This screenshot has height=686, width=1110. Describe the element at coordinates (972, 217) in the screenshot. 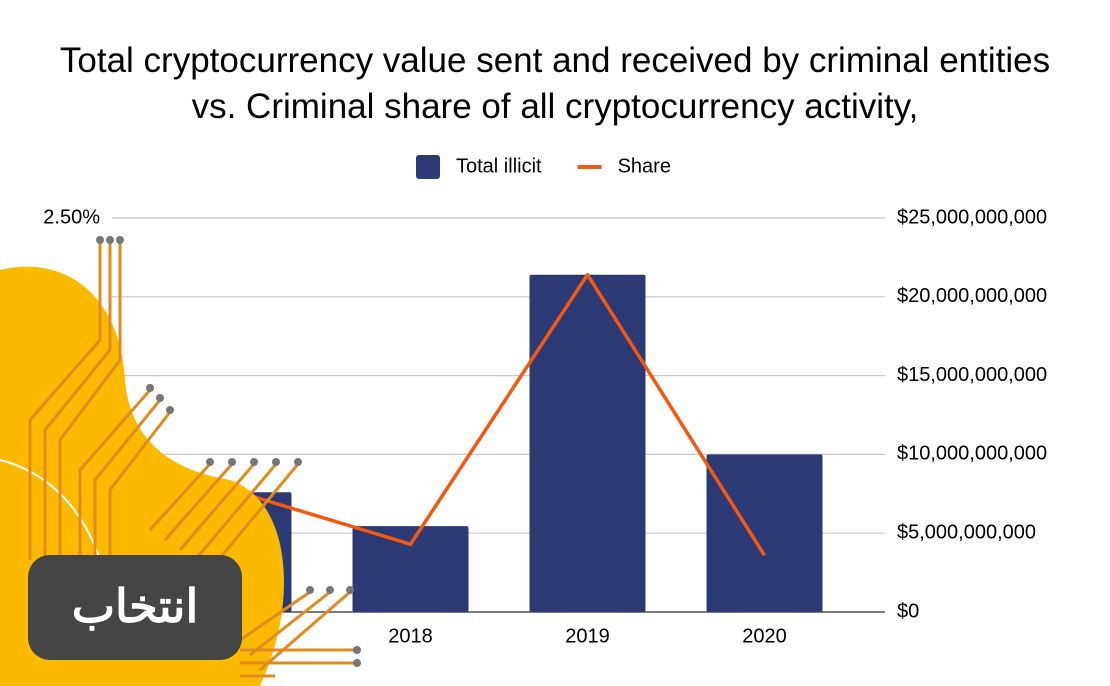

I see `y2-tick-label: $25,000,000,000` at that location.